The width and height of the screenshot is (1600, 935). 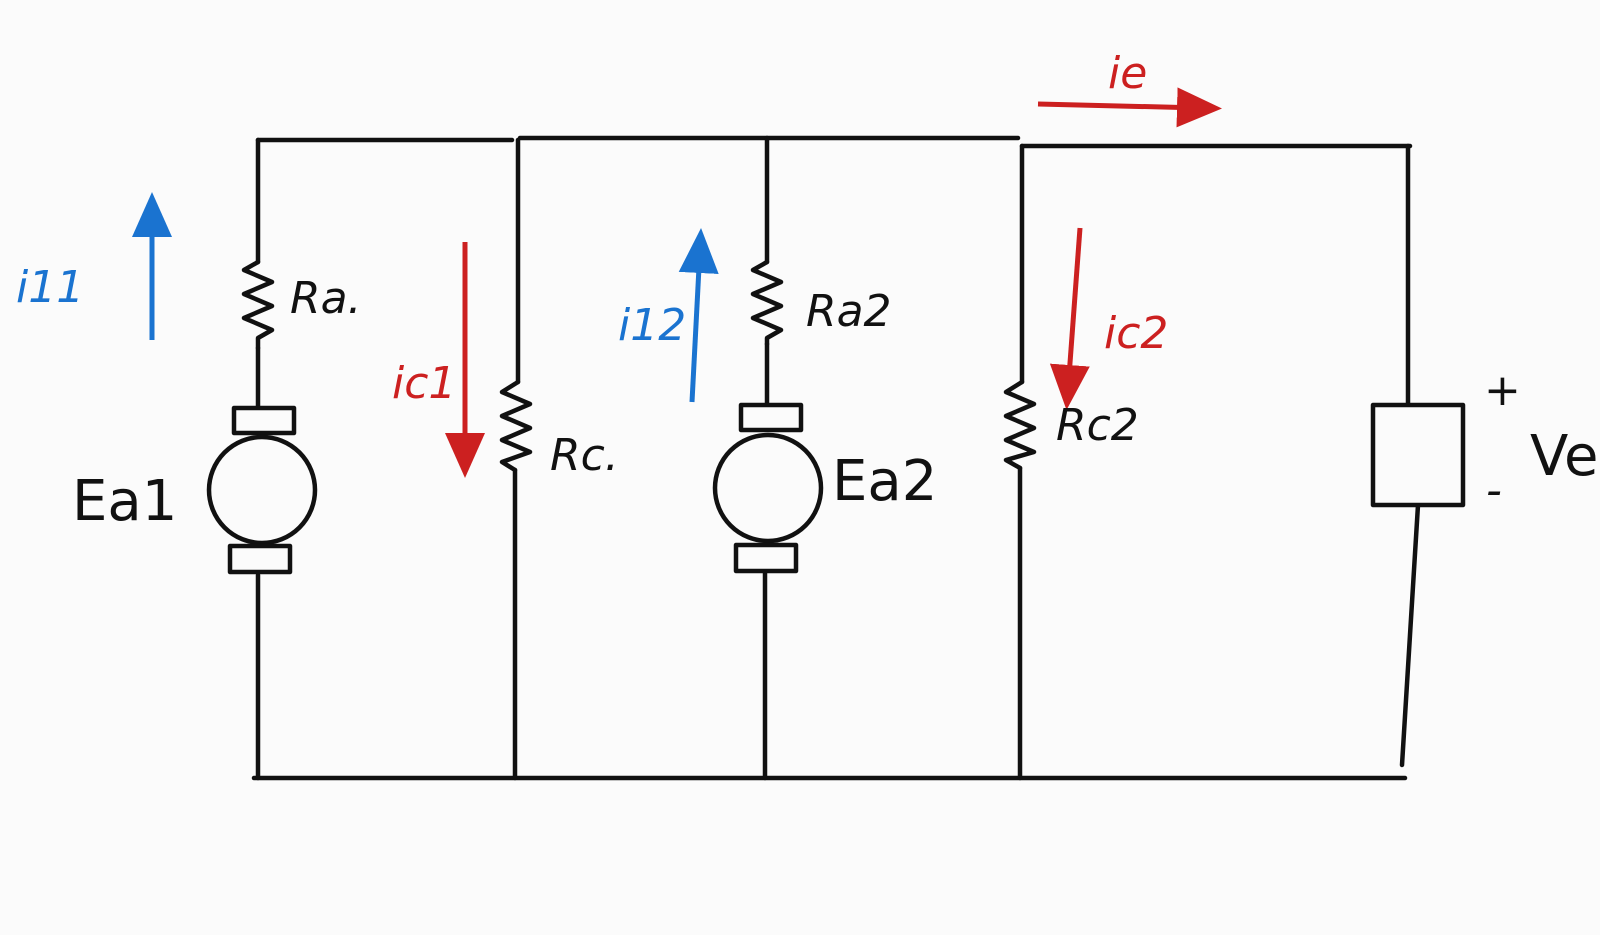 I want to click on brush-bottom-ea2, so click(x=766, y=558).